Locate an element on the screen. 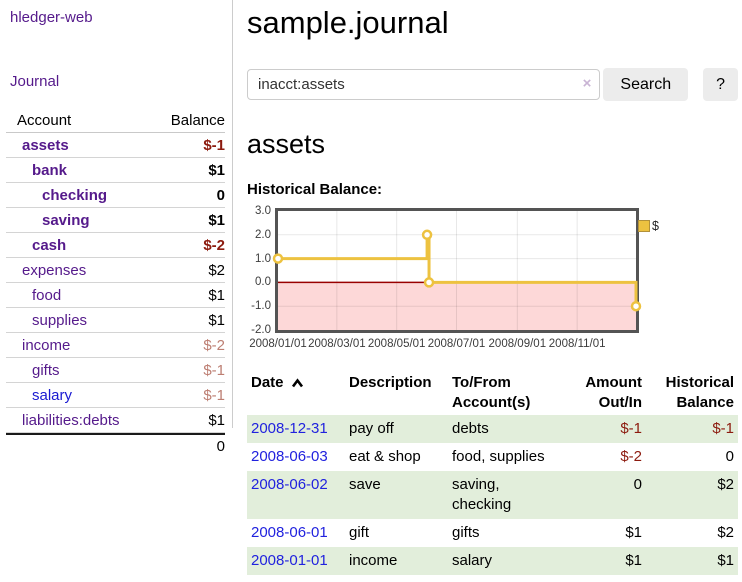 The image size is (742, 582). account-row: assets $-1 is located at coordinates (115, 145).